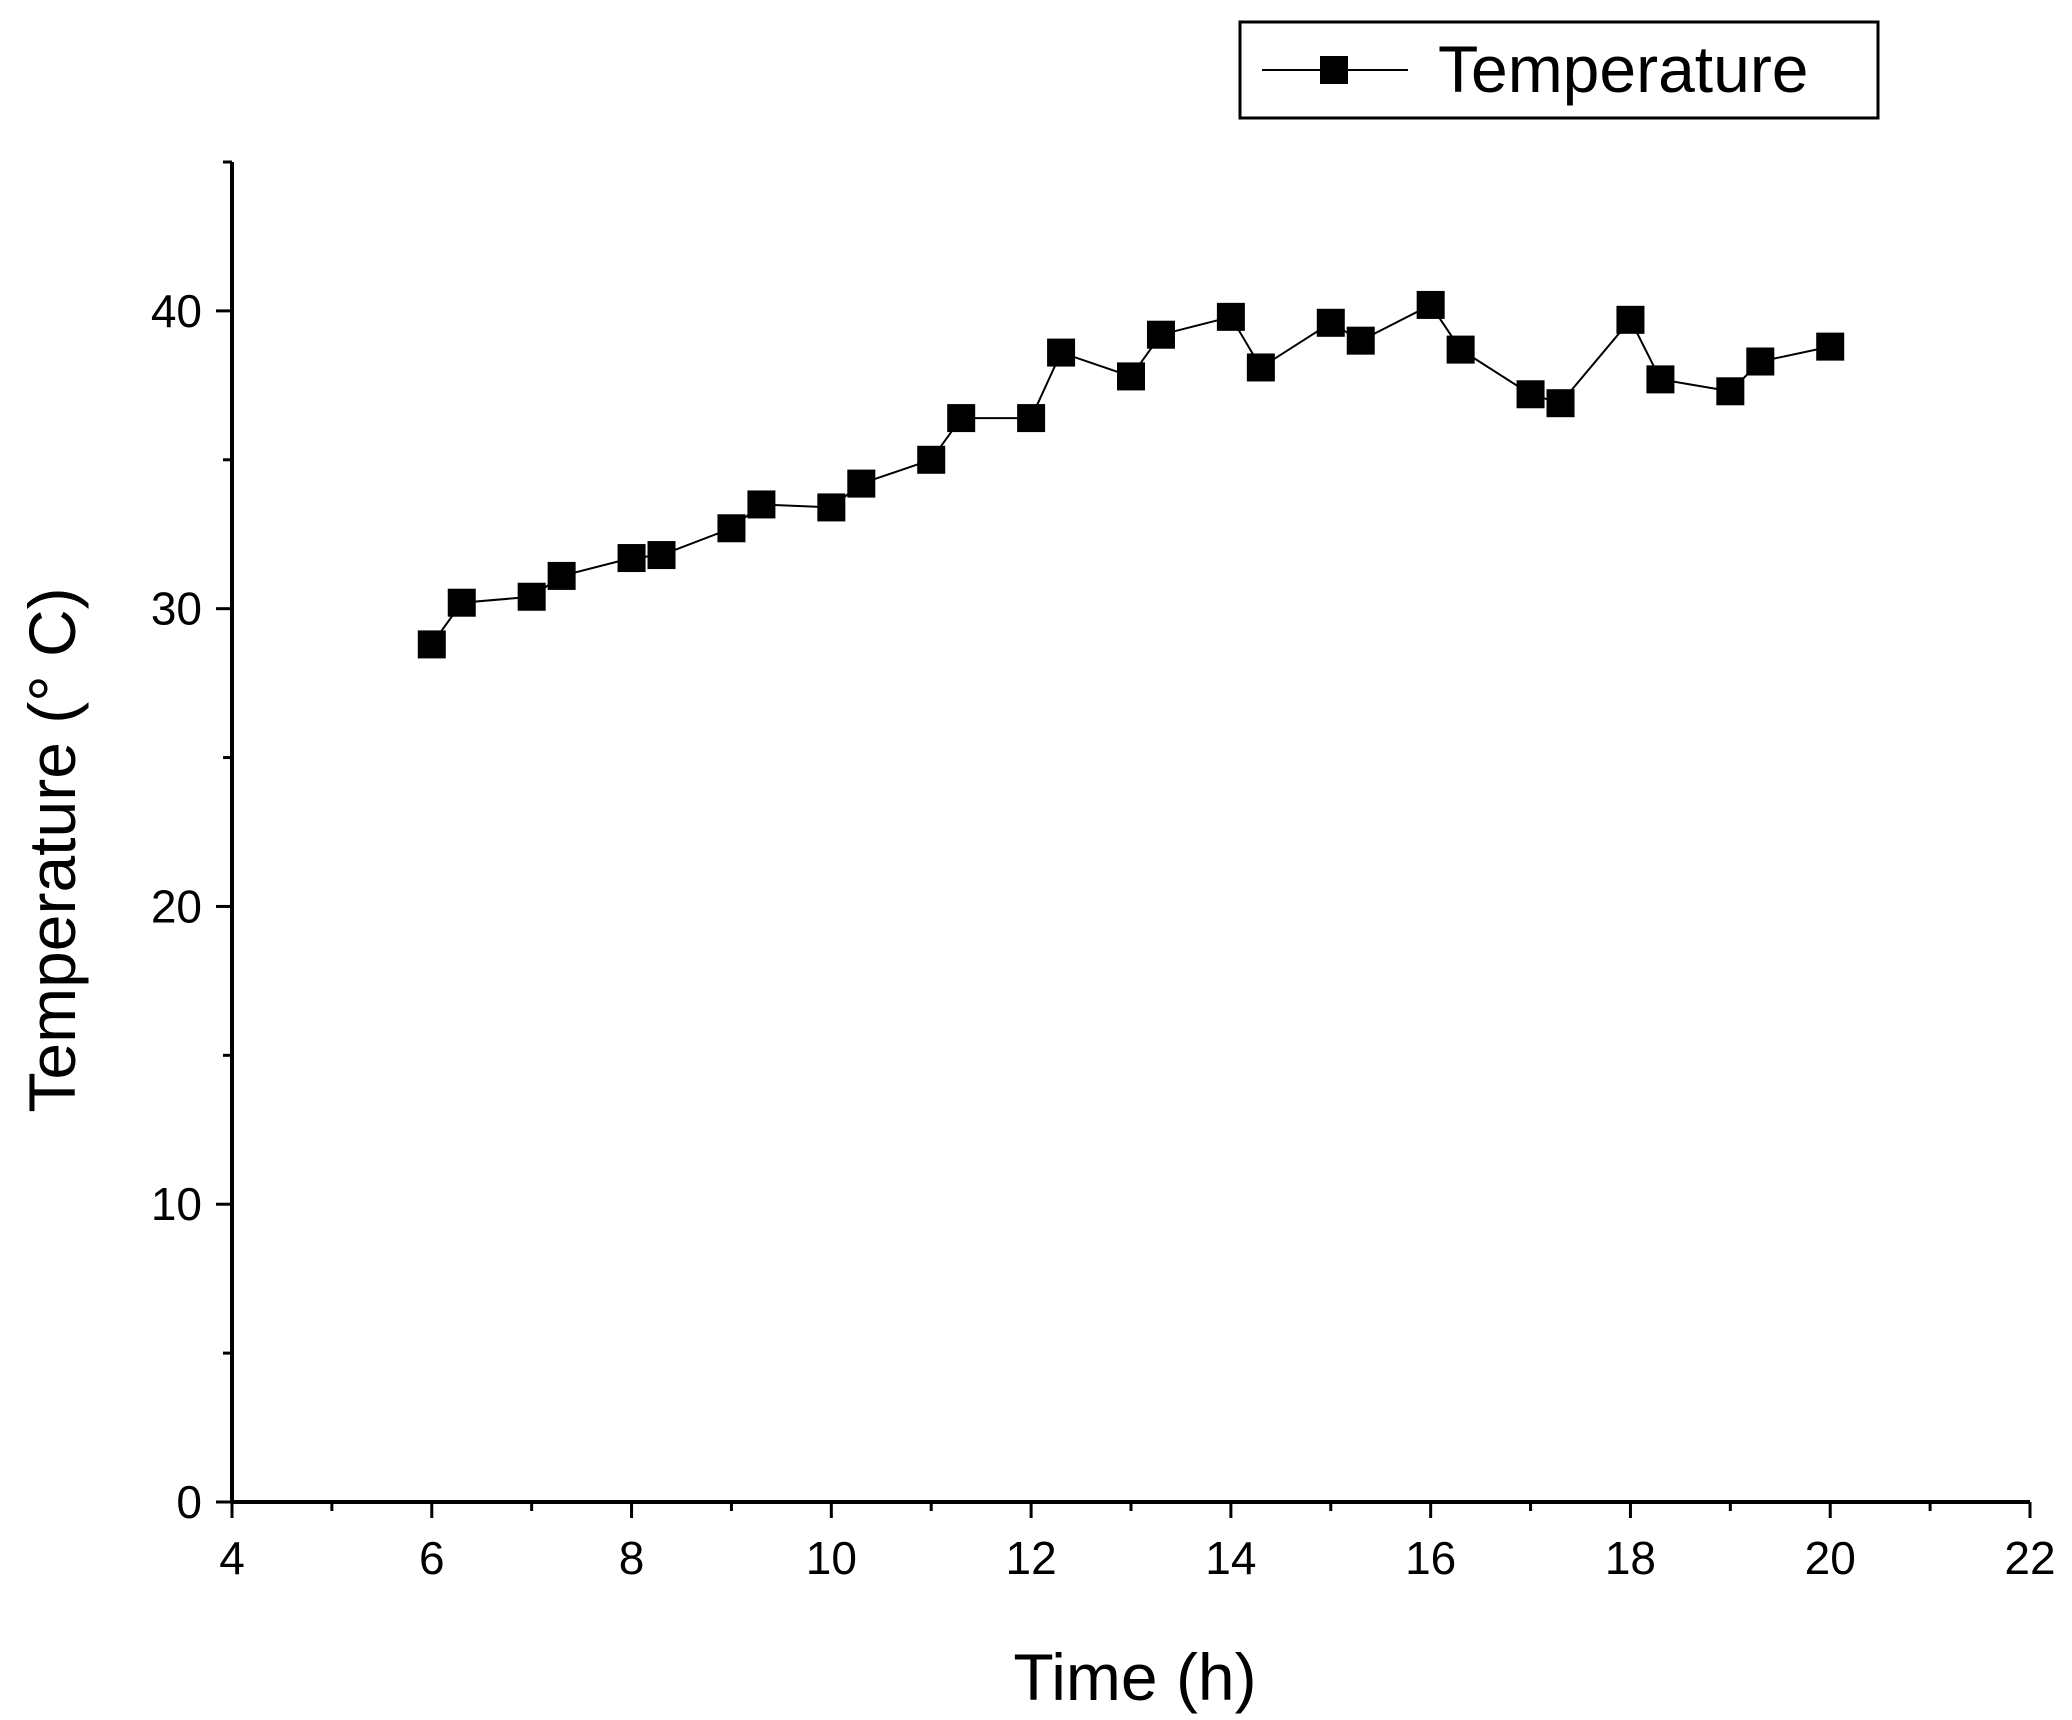 Image resolution: width=2072 pixels, height=1720 pixels. Describe the element at coordinates (1230, 1558) in the screenshot. I see `x-tick-label: 14` at that location.